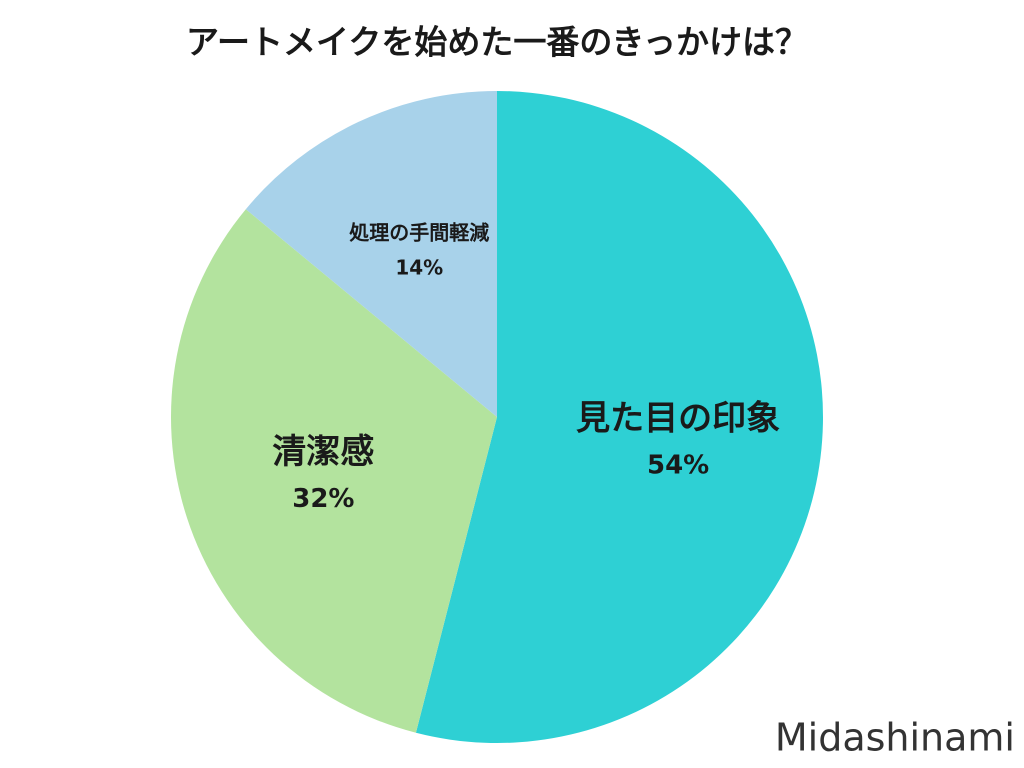 Image resolution: width=1024 pixels, height=768 pixels. What do you see at coordinates (678, 465) in the screenshot?
I see `value-label: 54%` at bounding box center [678, 465].